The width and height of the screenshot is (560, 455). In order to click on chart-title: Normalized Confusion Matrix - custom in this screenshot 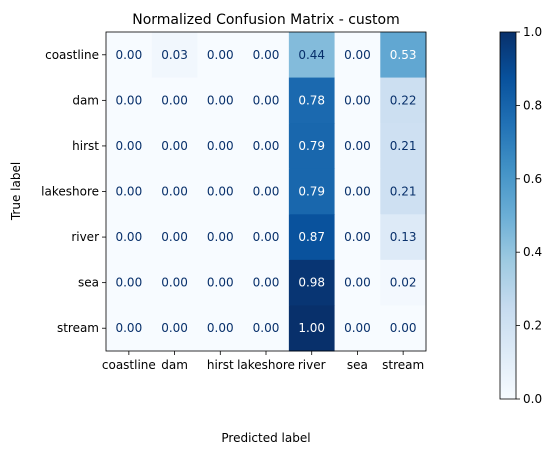, I will do `click(266, 20)`.